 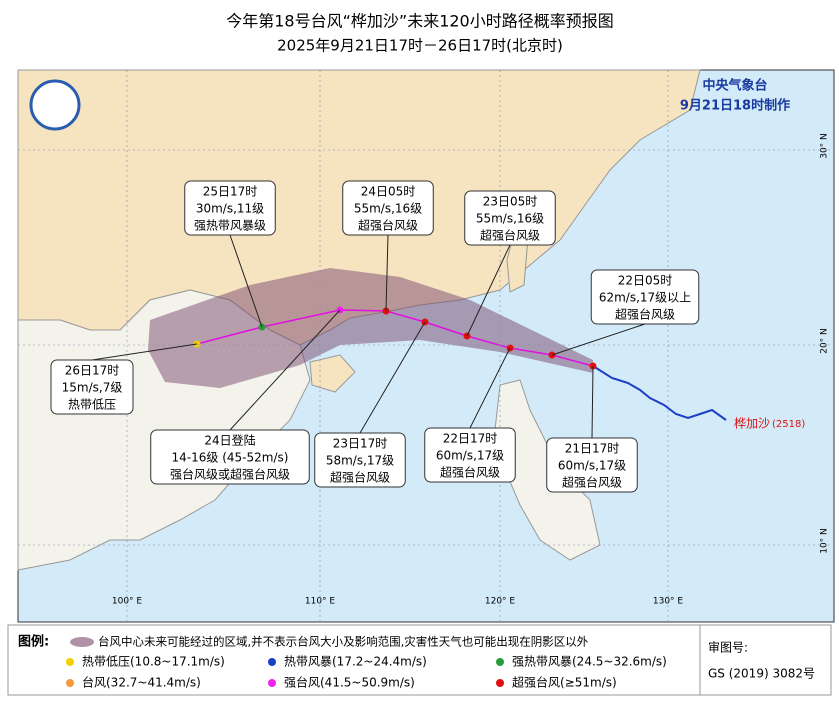 I want to click on annotation-text: 14-16级 (45-52m/s), so click(x=230, y=458).